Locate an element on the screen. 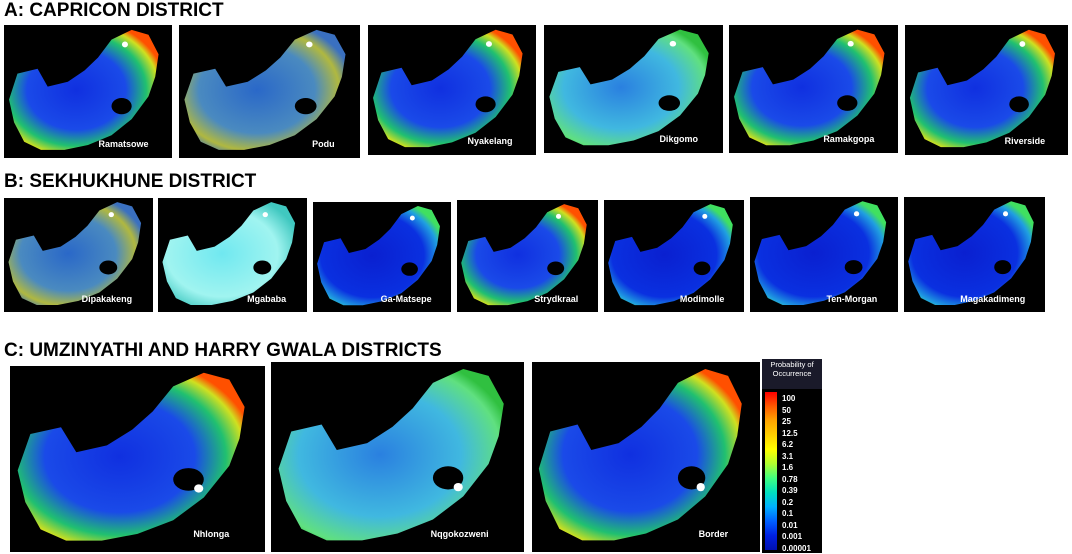 The height and width of the screenshot is (554, 1072). legend-label: 50 is located at coordinates (786, 410).